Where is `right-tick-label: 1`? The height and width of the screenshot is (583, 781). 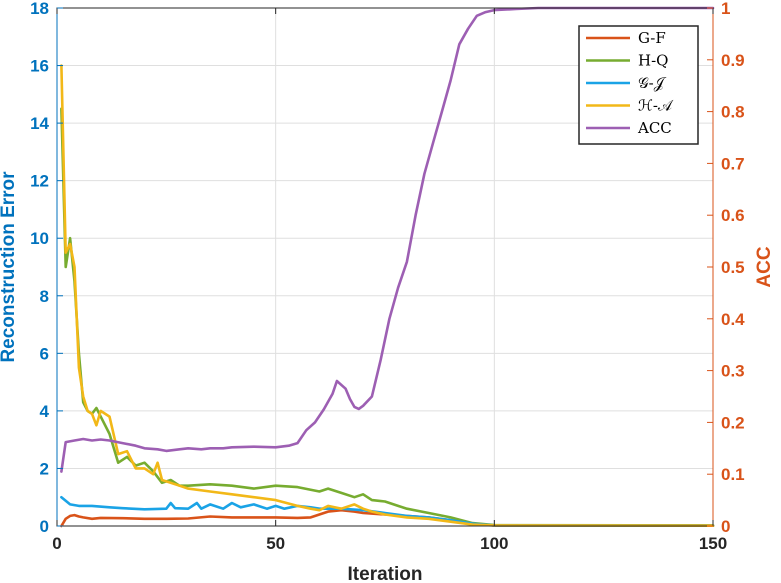
right-tick-label: 1 is located at coordinates (725, 9).